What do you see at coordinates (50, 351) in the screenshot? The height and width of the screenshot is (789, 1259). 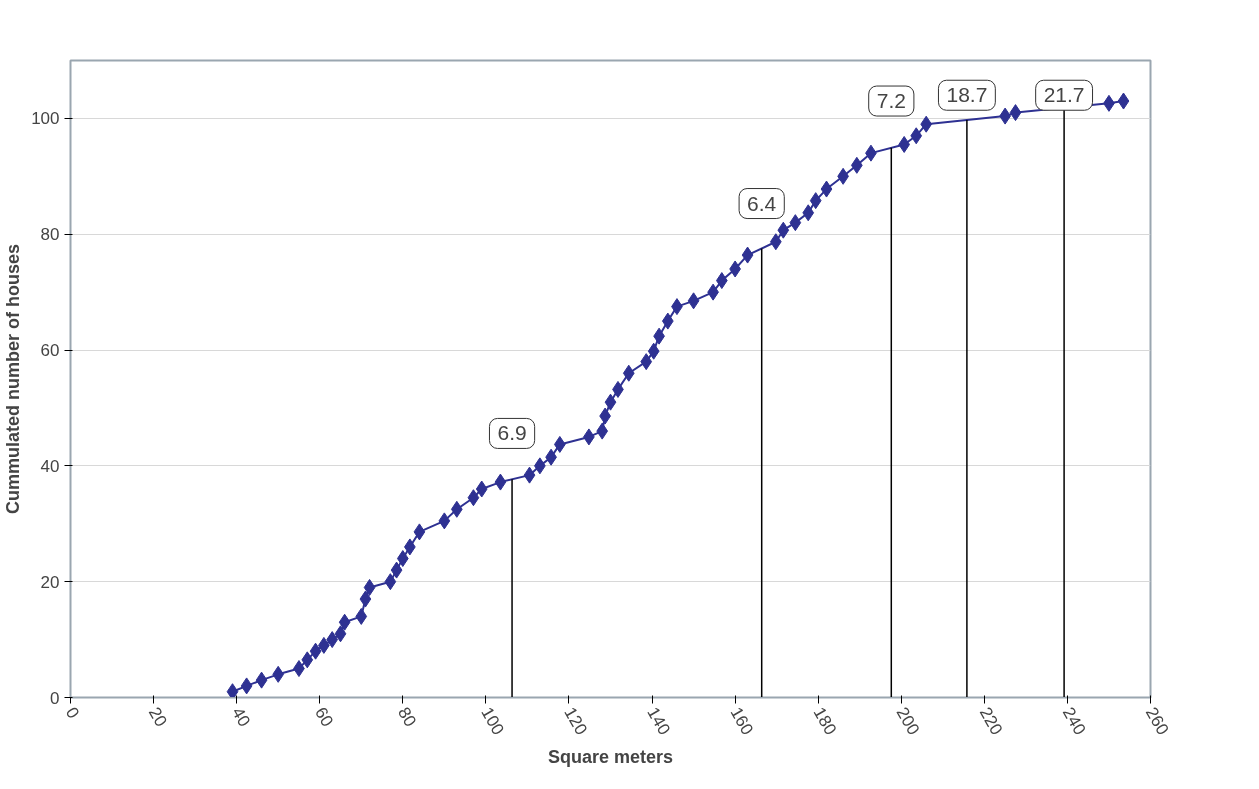 I see `y-tick-label: 60` at bounding box center [50, 351].